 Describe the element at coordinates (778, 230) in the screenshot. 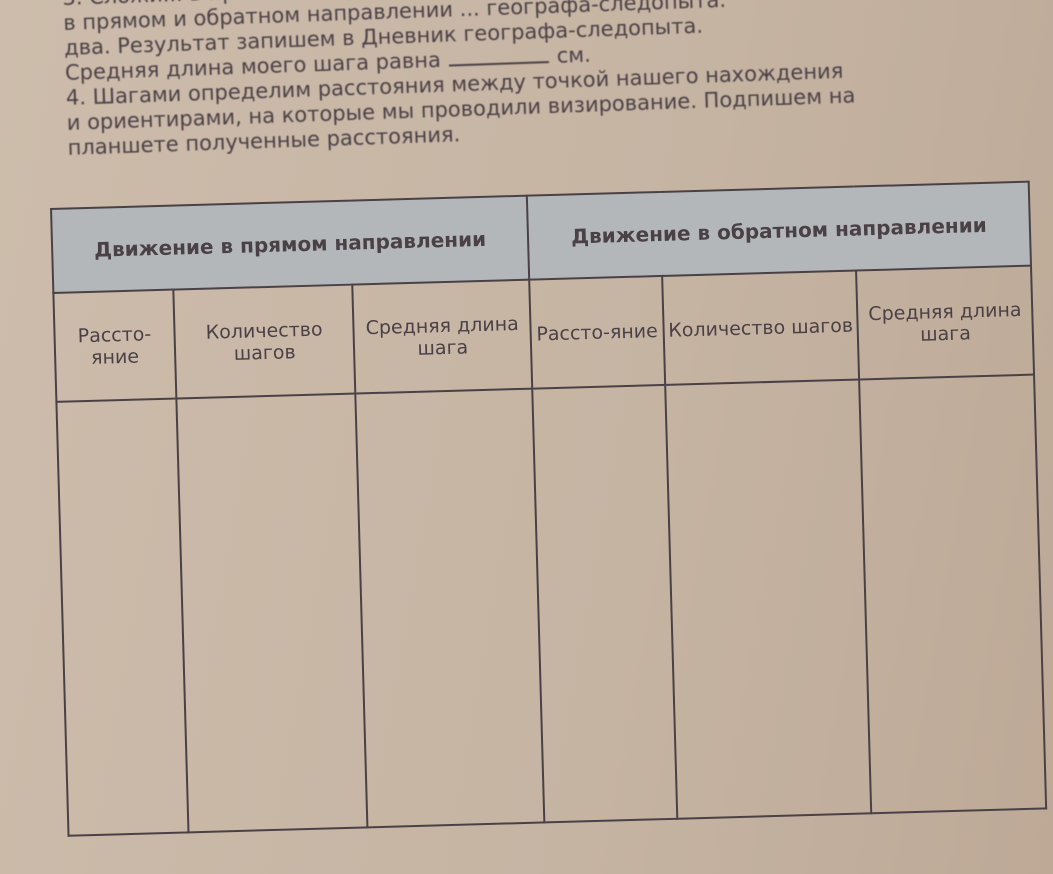

I see `group-header-backward: Движение в обратном направлении` at that location.